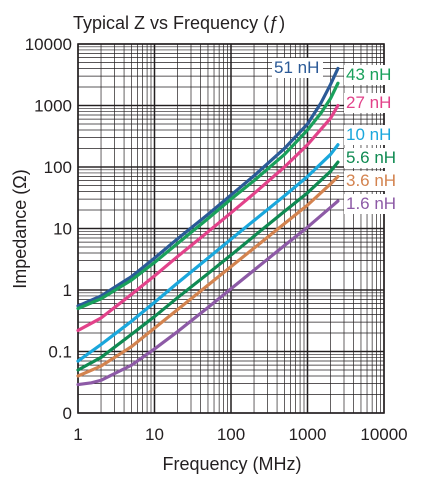 The height and width of the screenshot is (480, 424). I want to click on y-tick-label: 1000, so click(53, 106).